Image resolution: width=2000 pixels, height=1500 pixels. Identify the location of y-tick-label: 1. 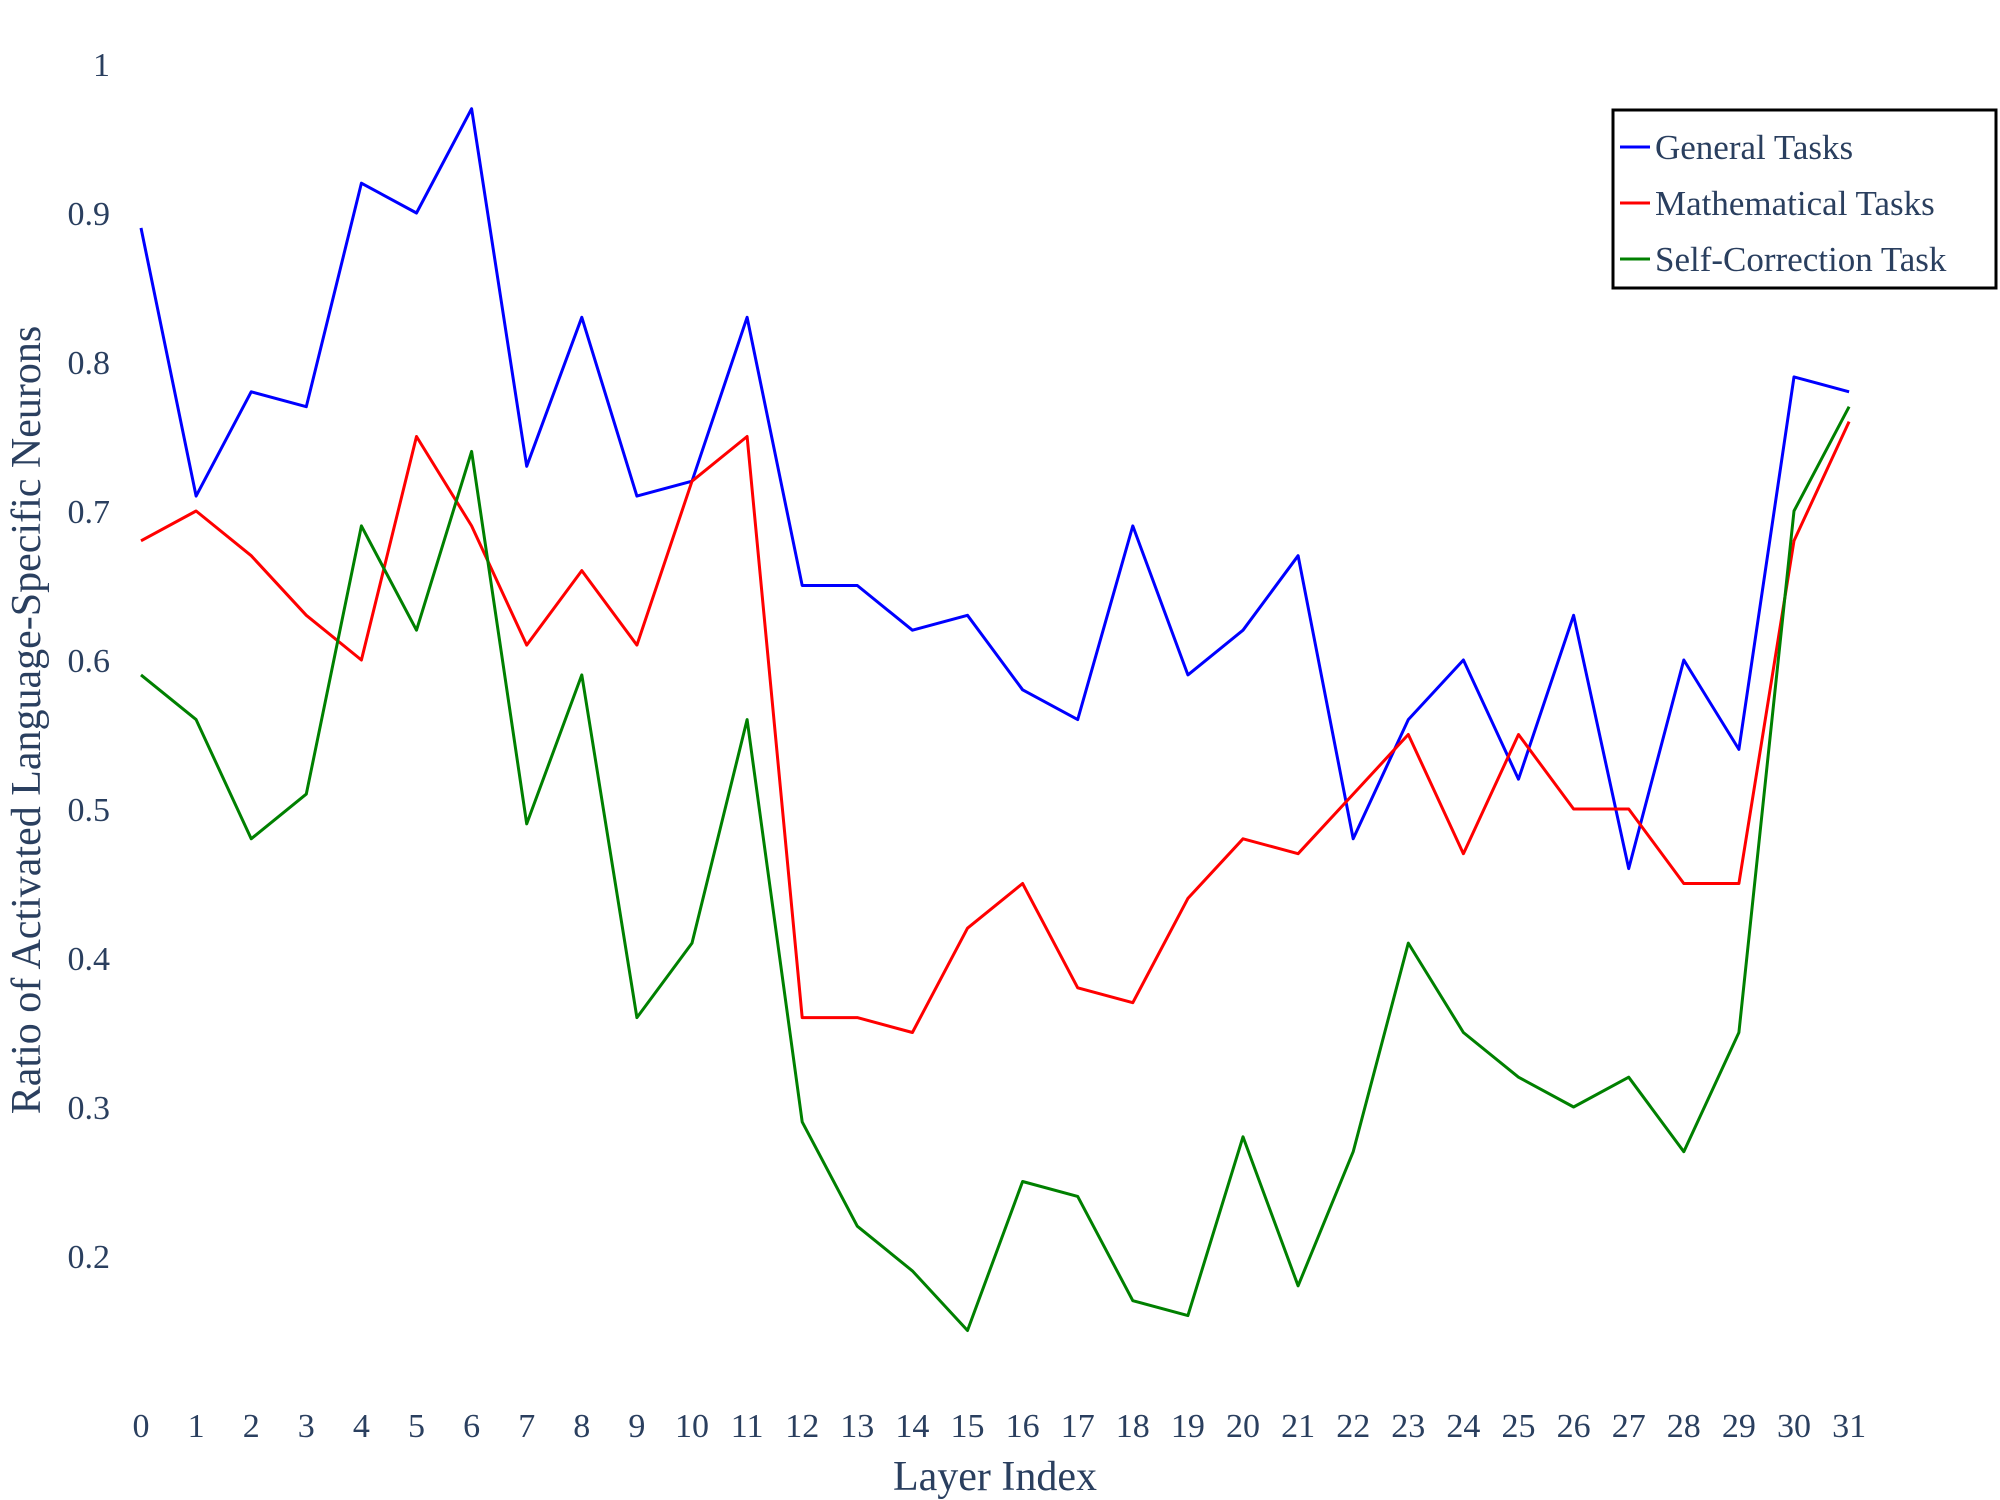
(101, 65).